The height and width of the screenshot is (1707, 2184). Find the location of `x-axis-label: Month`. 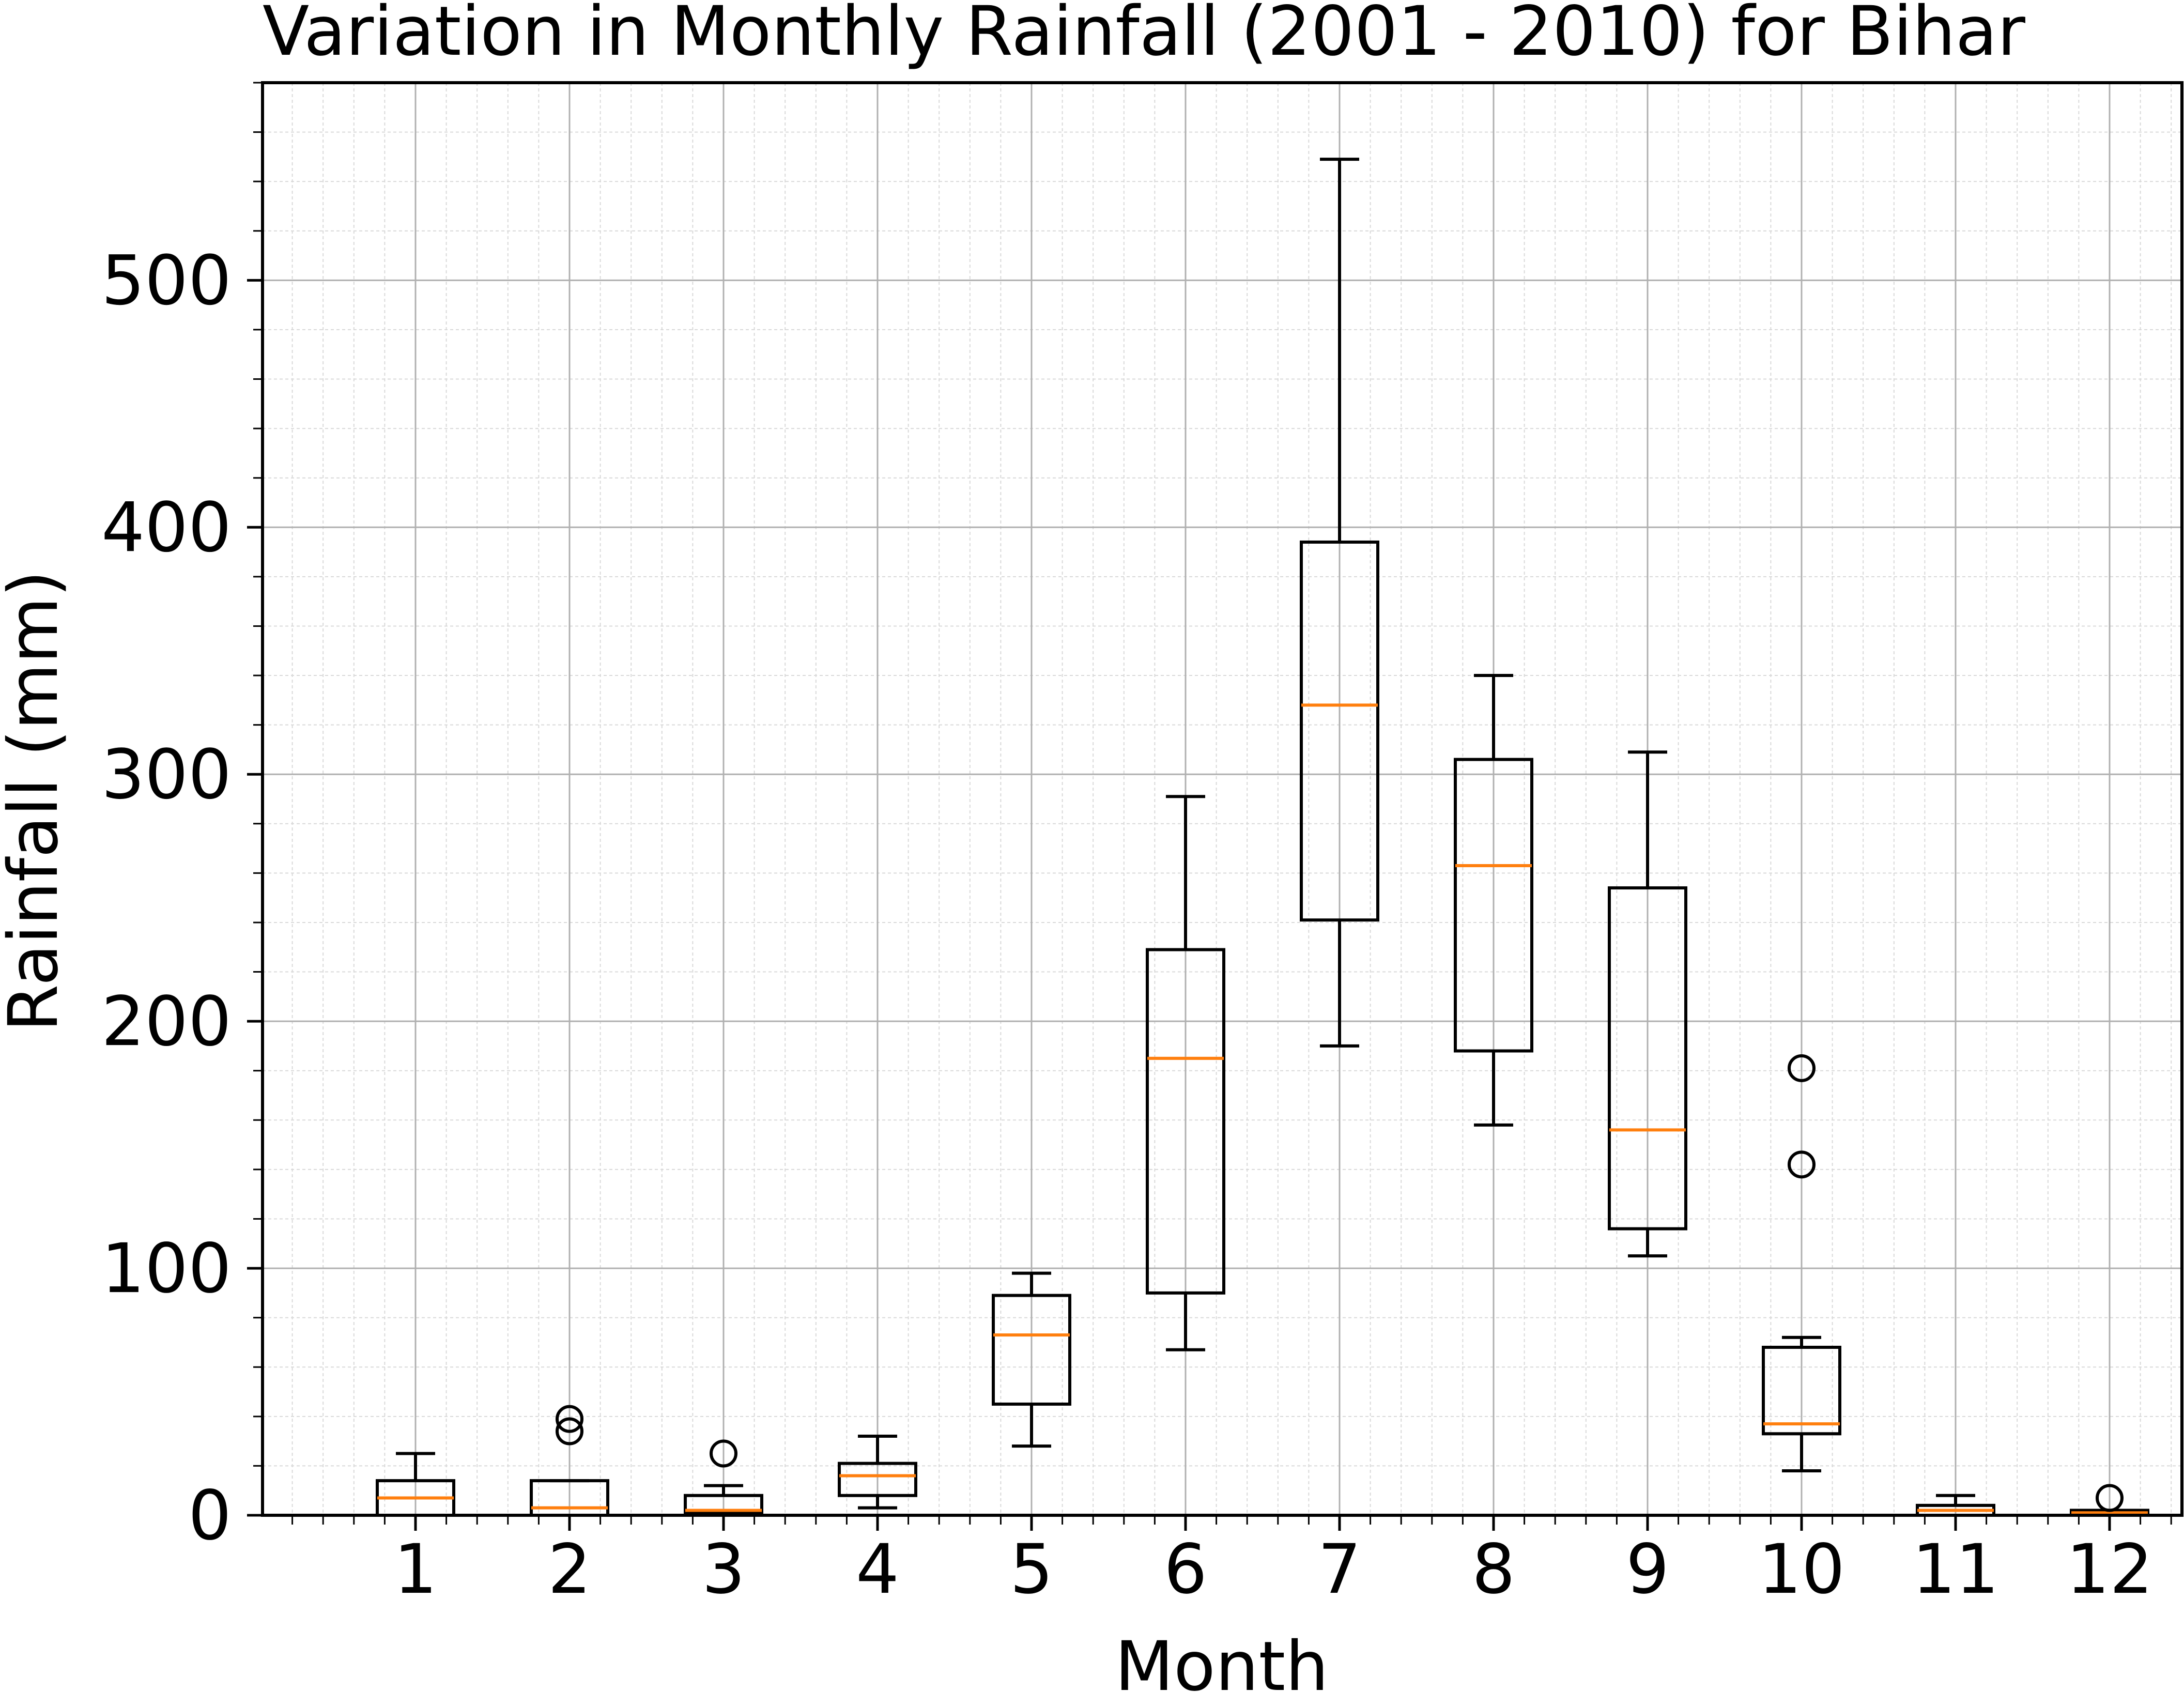

x-axis-label: Month is located at coordinates (1222, 1666).